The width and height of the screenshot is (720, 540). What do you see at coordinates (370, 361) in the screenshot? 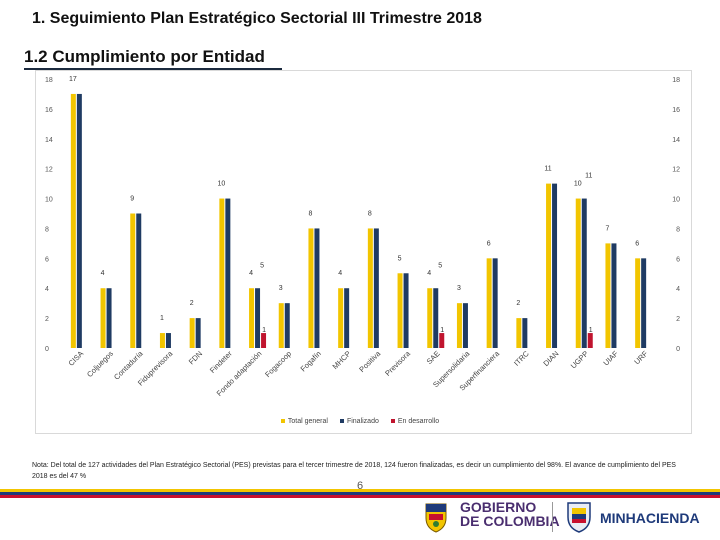
I see `x-tick-10: Positiva` at bounding box center [370, 361].